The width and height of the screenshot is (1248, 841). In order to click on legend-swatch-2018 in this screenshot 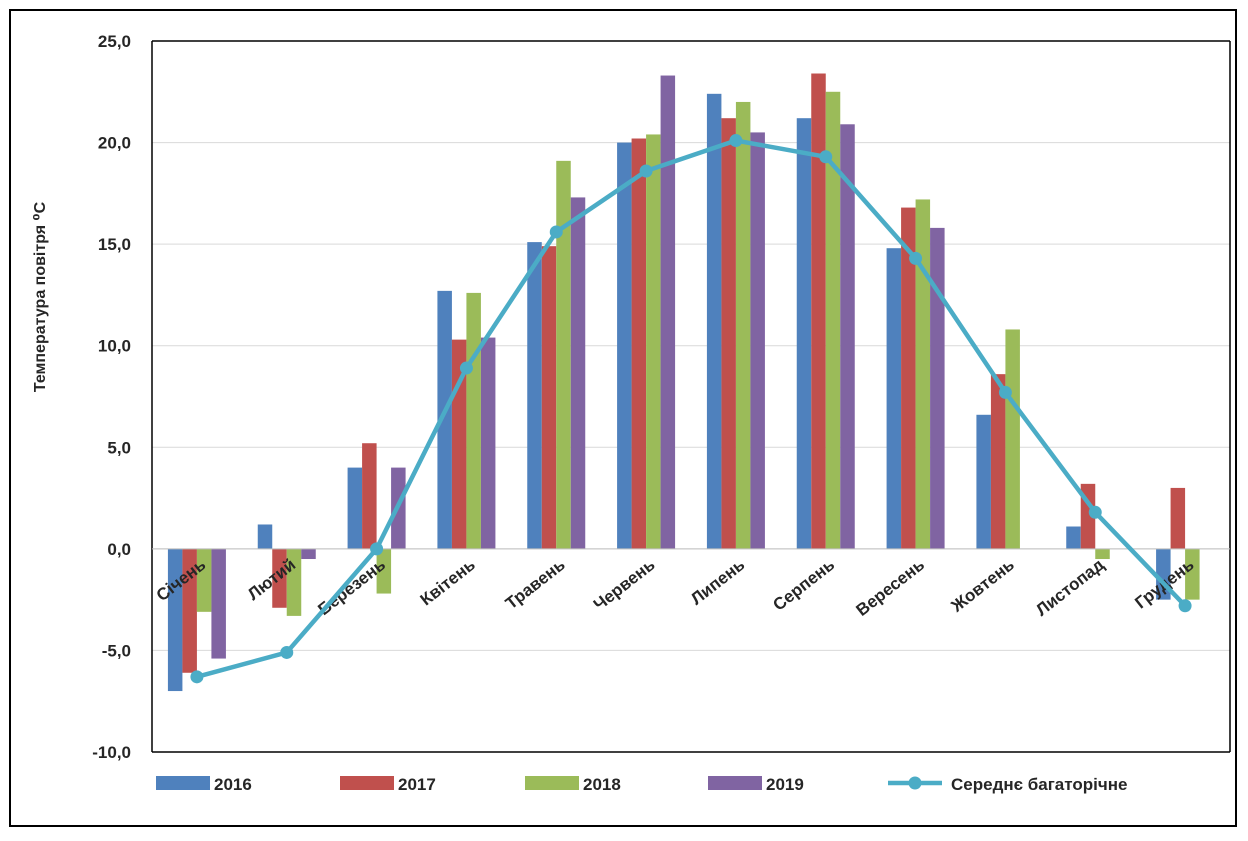, I will do `click(552, 783)`.